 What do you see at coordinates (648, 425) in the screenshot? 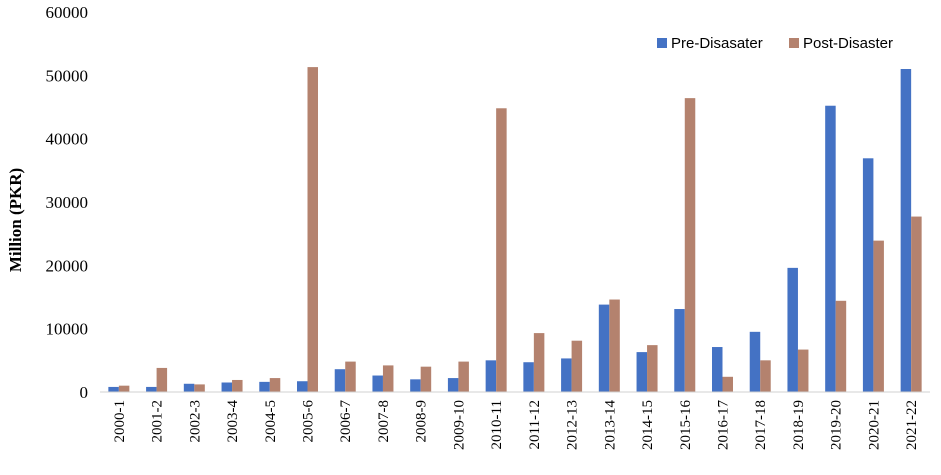
I see `x-tick-label: 2014-15` at bounding box center [648, 425].